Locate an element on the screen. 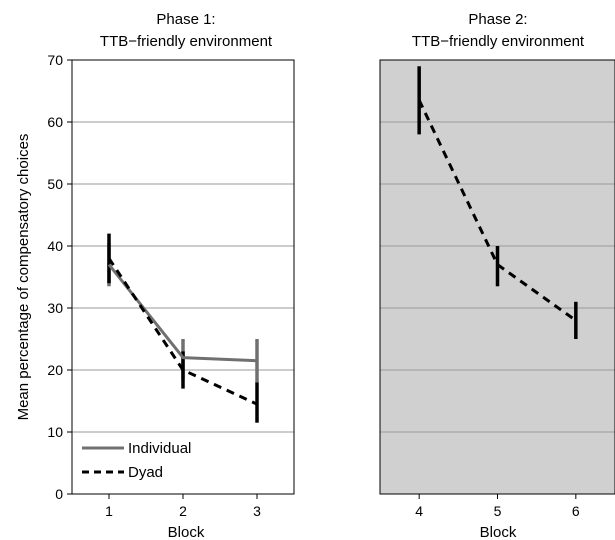  panel-1-x-ticks: 1 2 3 is located at coordinates (183, 506).